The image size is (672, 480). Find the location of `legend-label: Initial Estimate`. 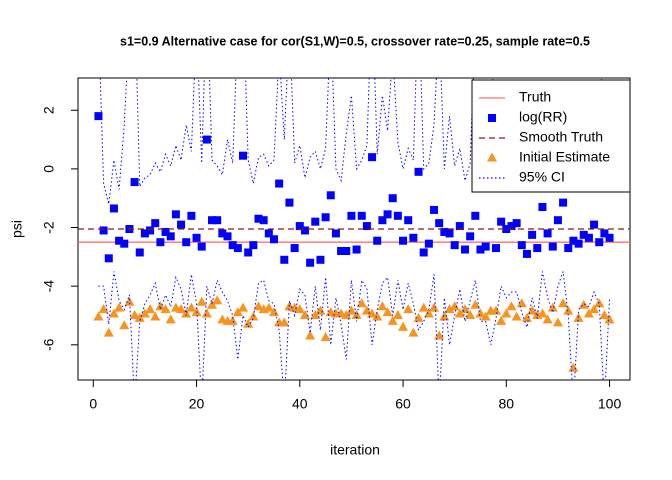

legend-label: Initial Estimate is located at coordinates (564, 157).